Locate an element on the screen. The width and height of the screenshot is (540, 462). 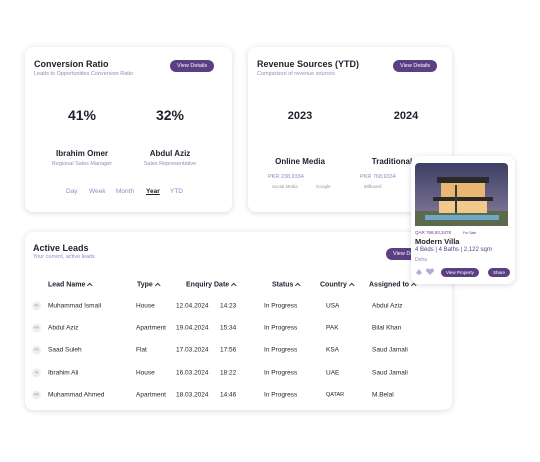
card-subtitle: Your current, active leads is located at coordinates (64, 257).